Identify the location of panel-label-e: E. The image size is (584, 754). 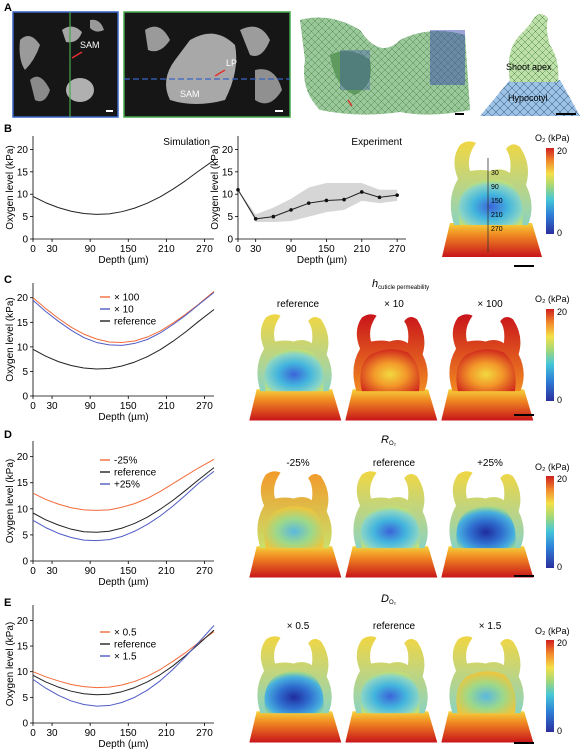
(7, 603).